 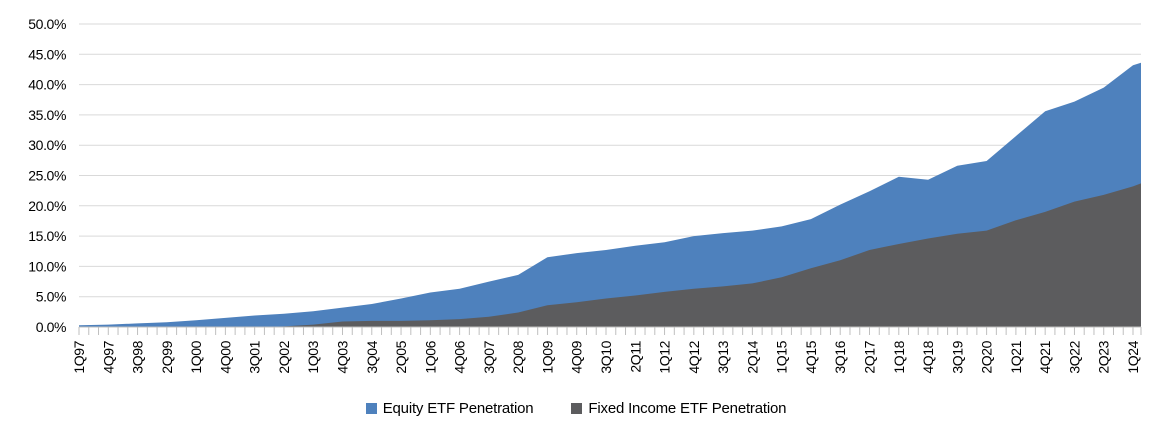 What do you see at coordinates (47, 145) in the screenshot?
I see `y-axis-tick-label: 30.0%` at bounding box center [47, 145].